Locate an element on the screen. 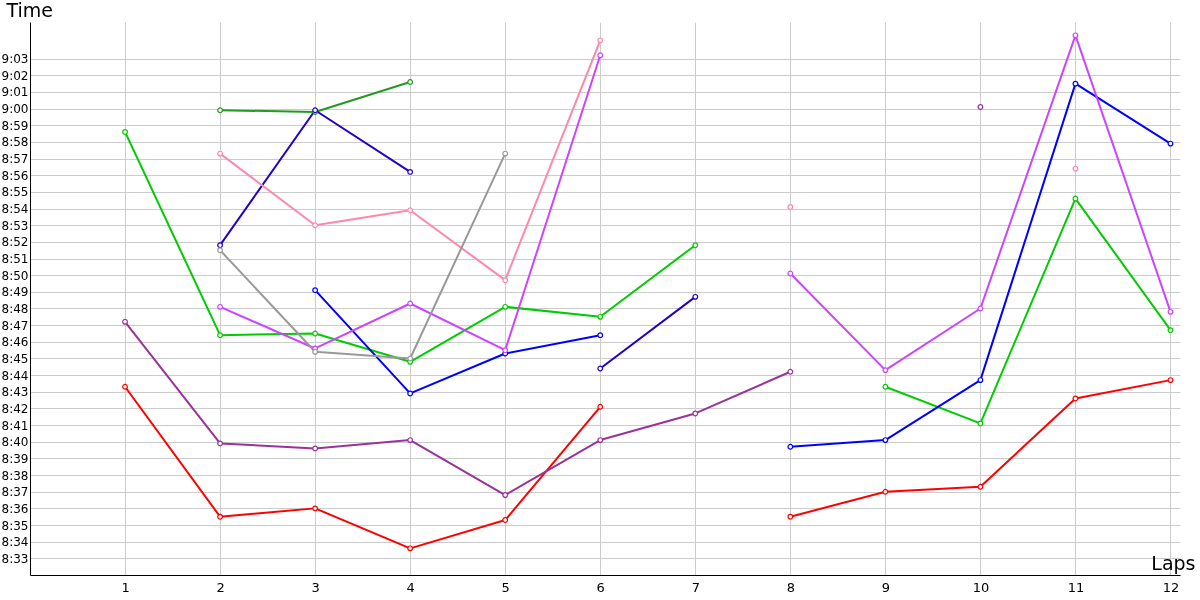 The width and height of the screenshot is (1200, 600). y-tick-label: 8:50 is located at coordinates (15, 275).